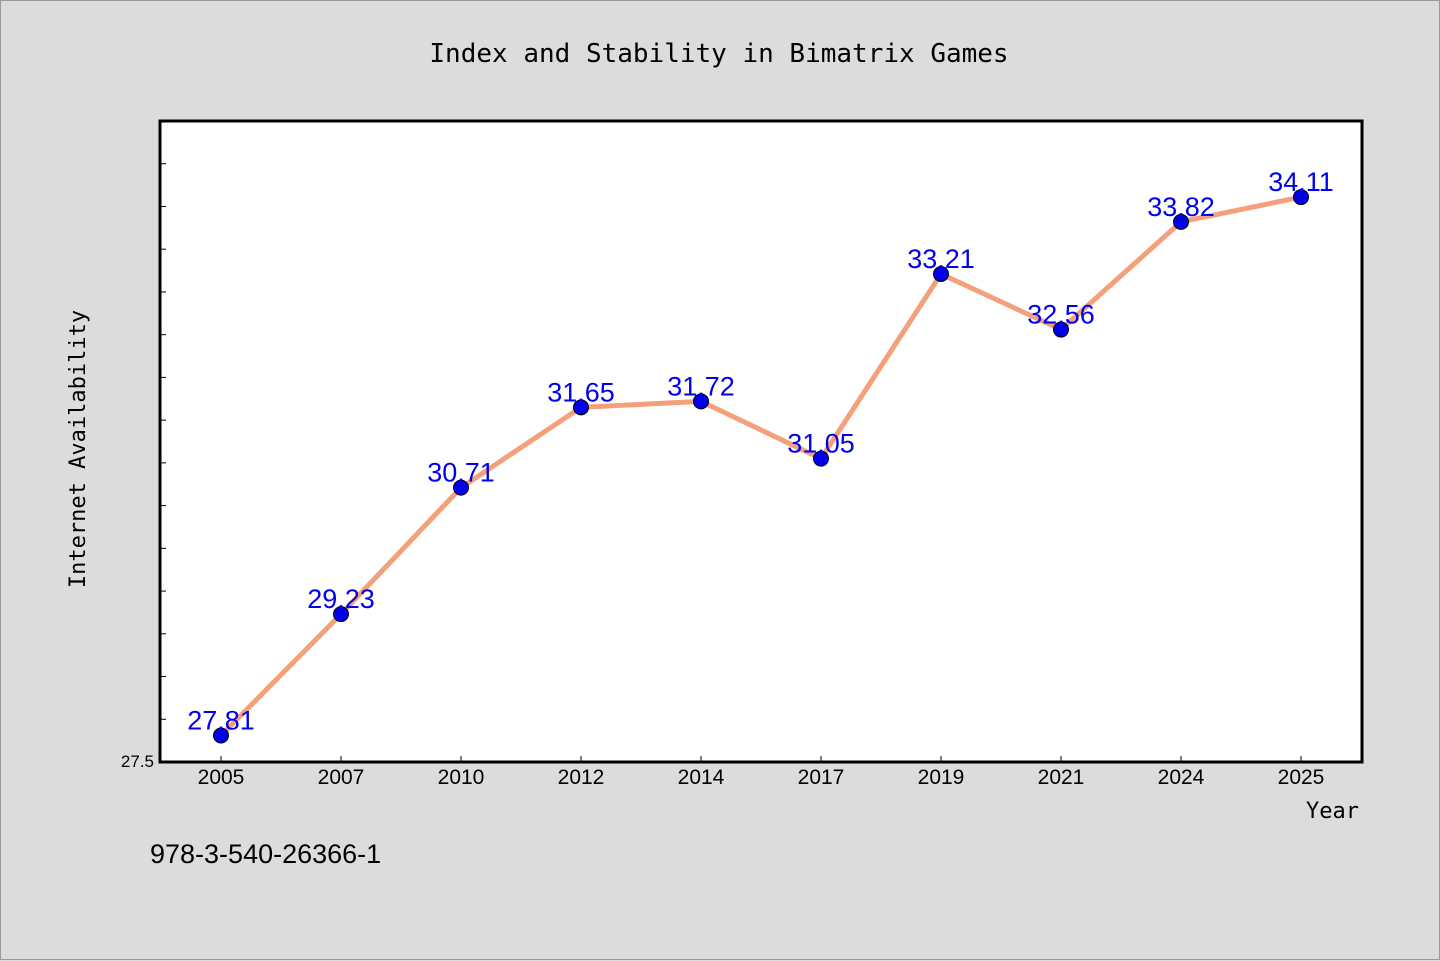 This screenshot has width=1440, height=961. What do you see at coordinates (1181, 207) in the screenshot?
I see `data-label: 33.82` at bounding box center [1181, 207].